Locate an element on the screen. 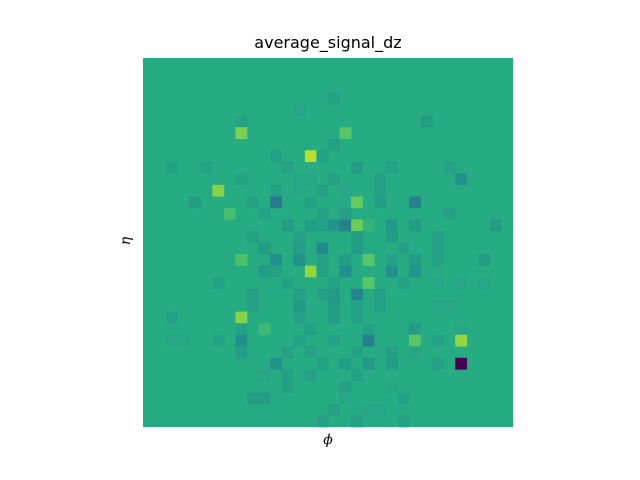 The width and height of the screenshot is (640, 480). y-axis-label: η is located at coordinates (126, 241).